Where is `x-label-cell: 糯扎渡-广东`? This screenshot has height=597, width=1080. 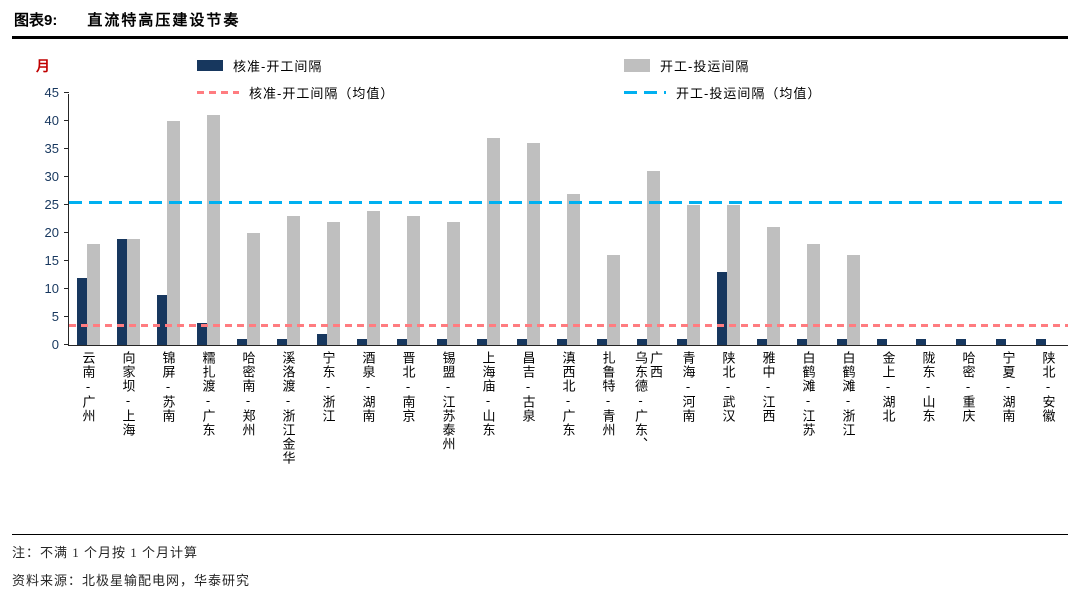 x-label-cell: 糯扎渡-广东 is located at coordinates (208, 408).